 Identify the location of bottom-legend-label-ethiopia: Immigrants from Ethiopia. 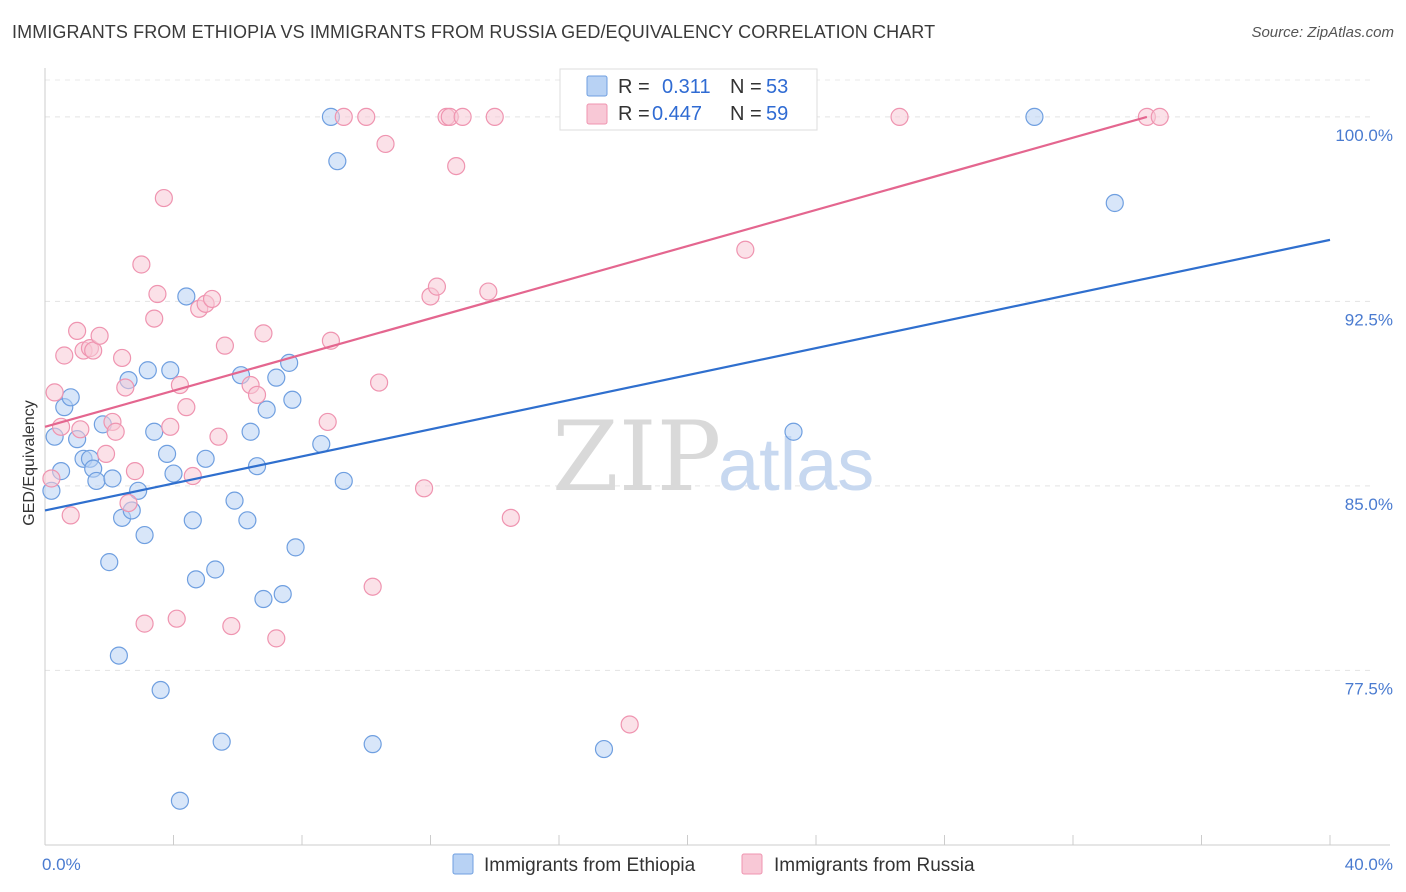
(590, 865).